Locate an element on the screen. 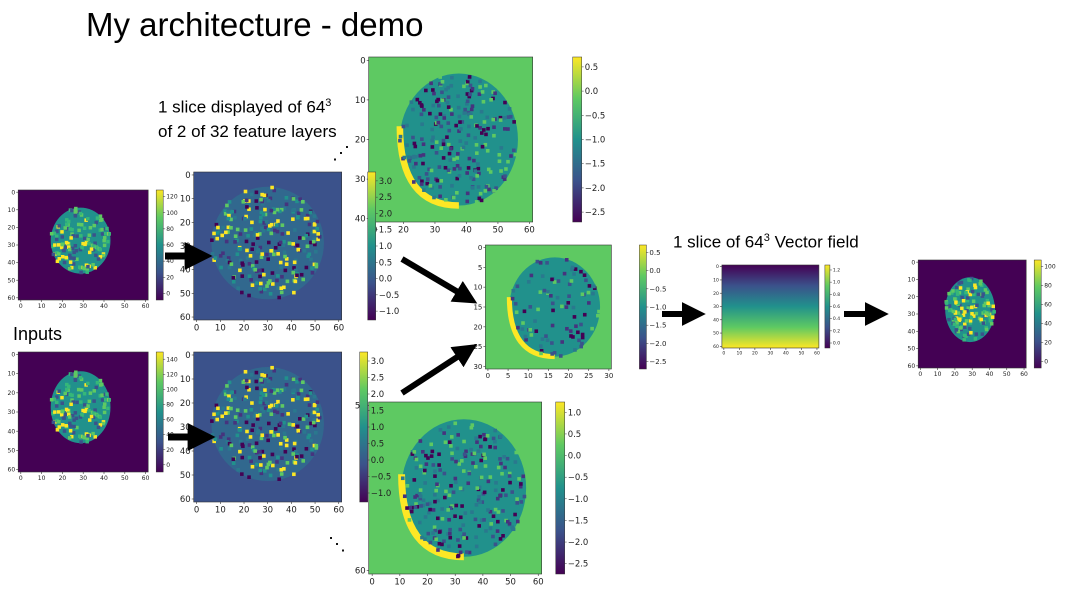 The image size is (1068, 600). feature-caption-line2: of 2 of 32 feature layers is located at coordinates (247, 131).